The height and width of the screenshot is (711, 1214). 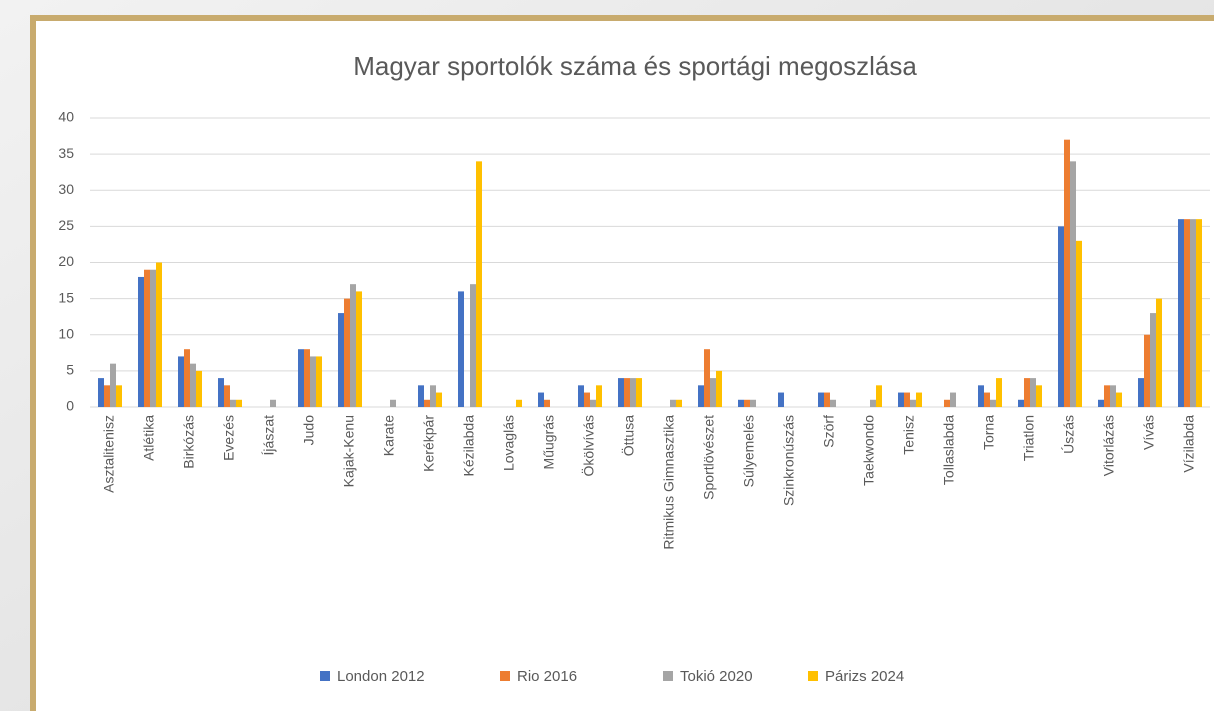 What do you see at coordinates (66, 297) in the screenshot?
I see `y-tick-label: 15` at bounding box center [66, 297].